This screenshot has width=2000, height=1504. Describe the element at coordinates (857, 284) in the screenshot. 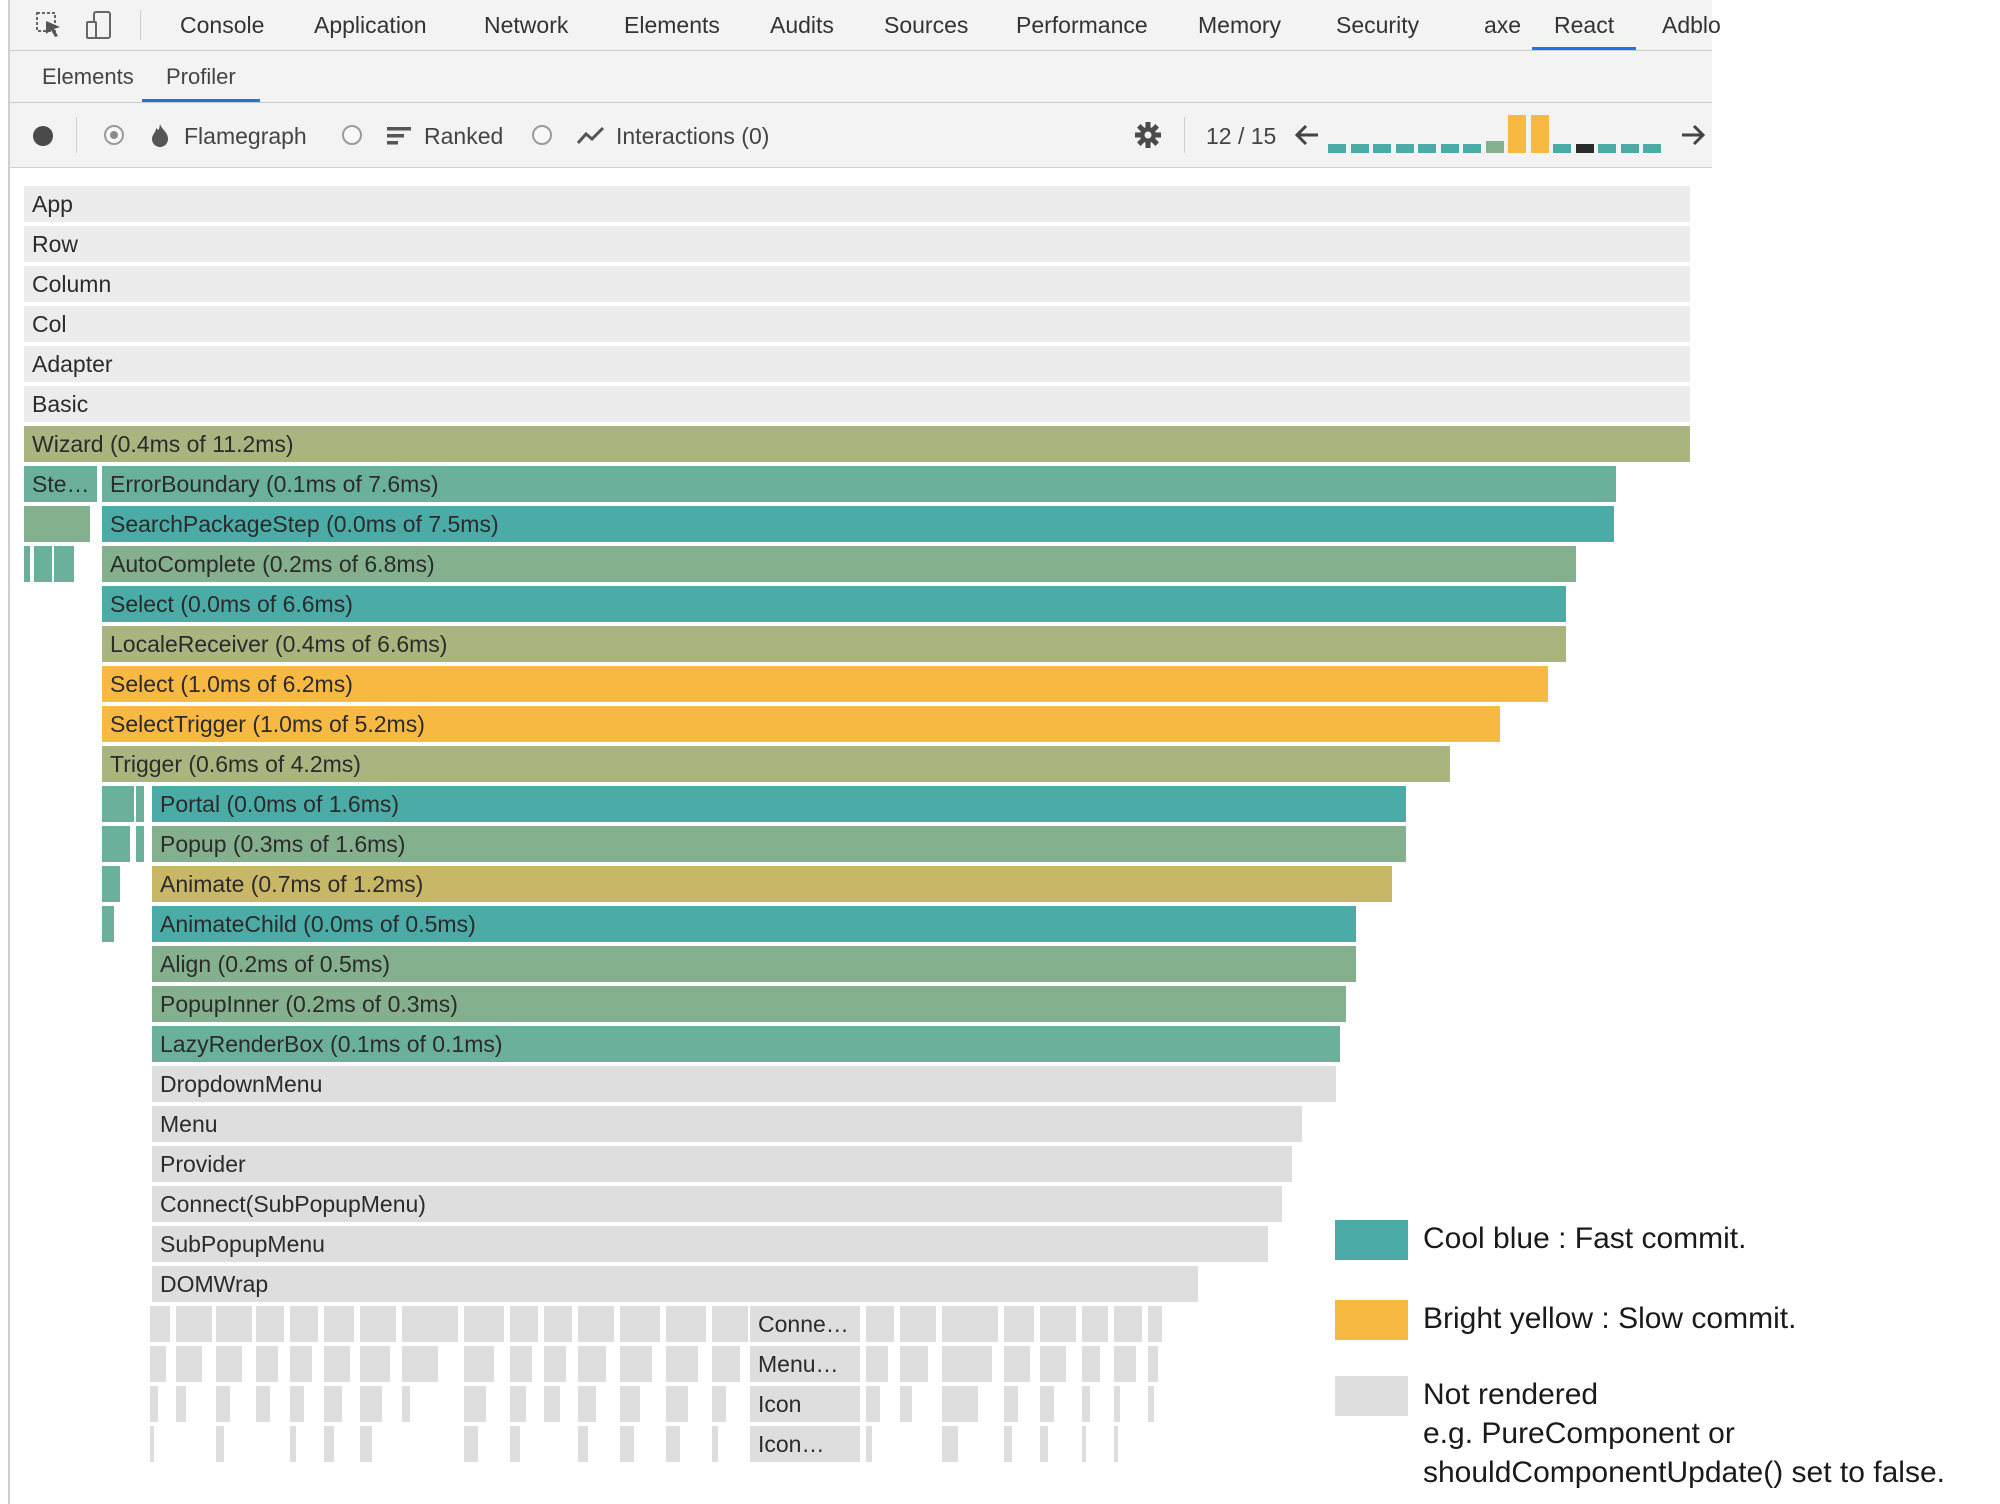

I see `flame-node: Column` at that location.